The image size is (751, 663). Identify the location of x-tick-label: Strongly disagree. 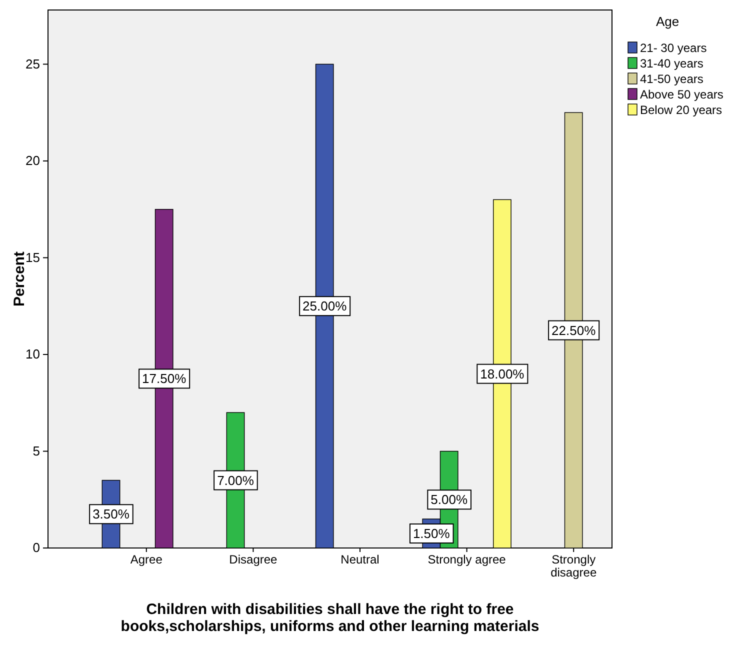
(573, 566).